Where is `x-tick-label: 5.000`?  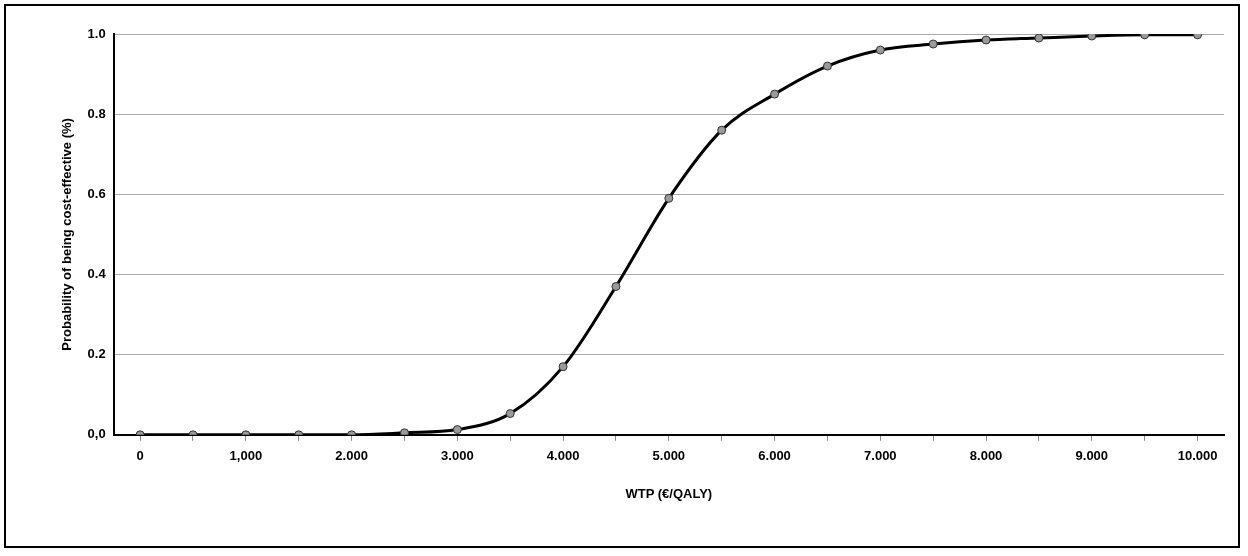 x-tick-label: 5.000 is located at coordinates (669, 456).